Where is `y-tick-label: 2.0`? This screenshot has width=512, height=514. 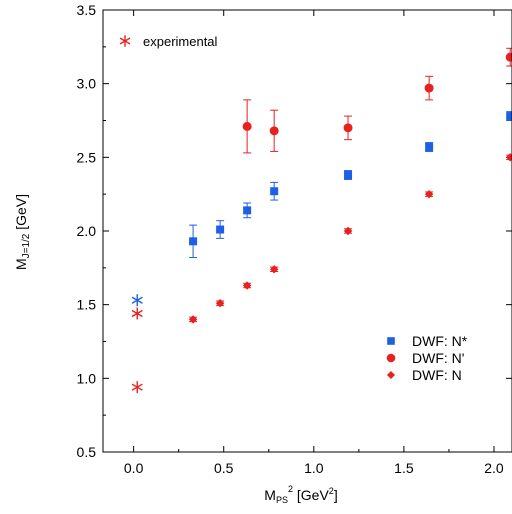
y-tick-label: 2.0 is located at coordinates (87, 231).